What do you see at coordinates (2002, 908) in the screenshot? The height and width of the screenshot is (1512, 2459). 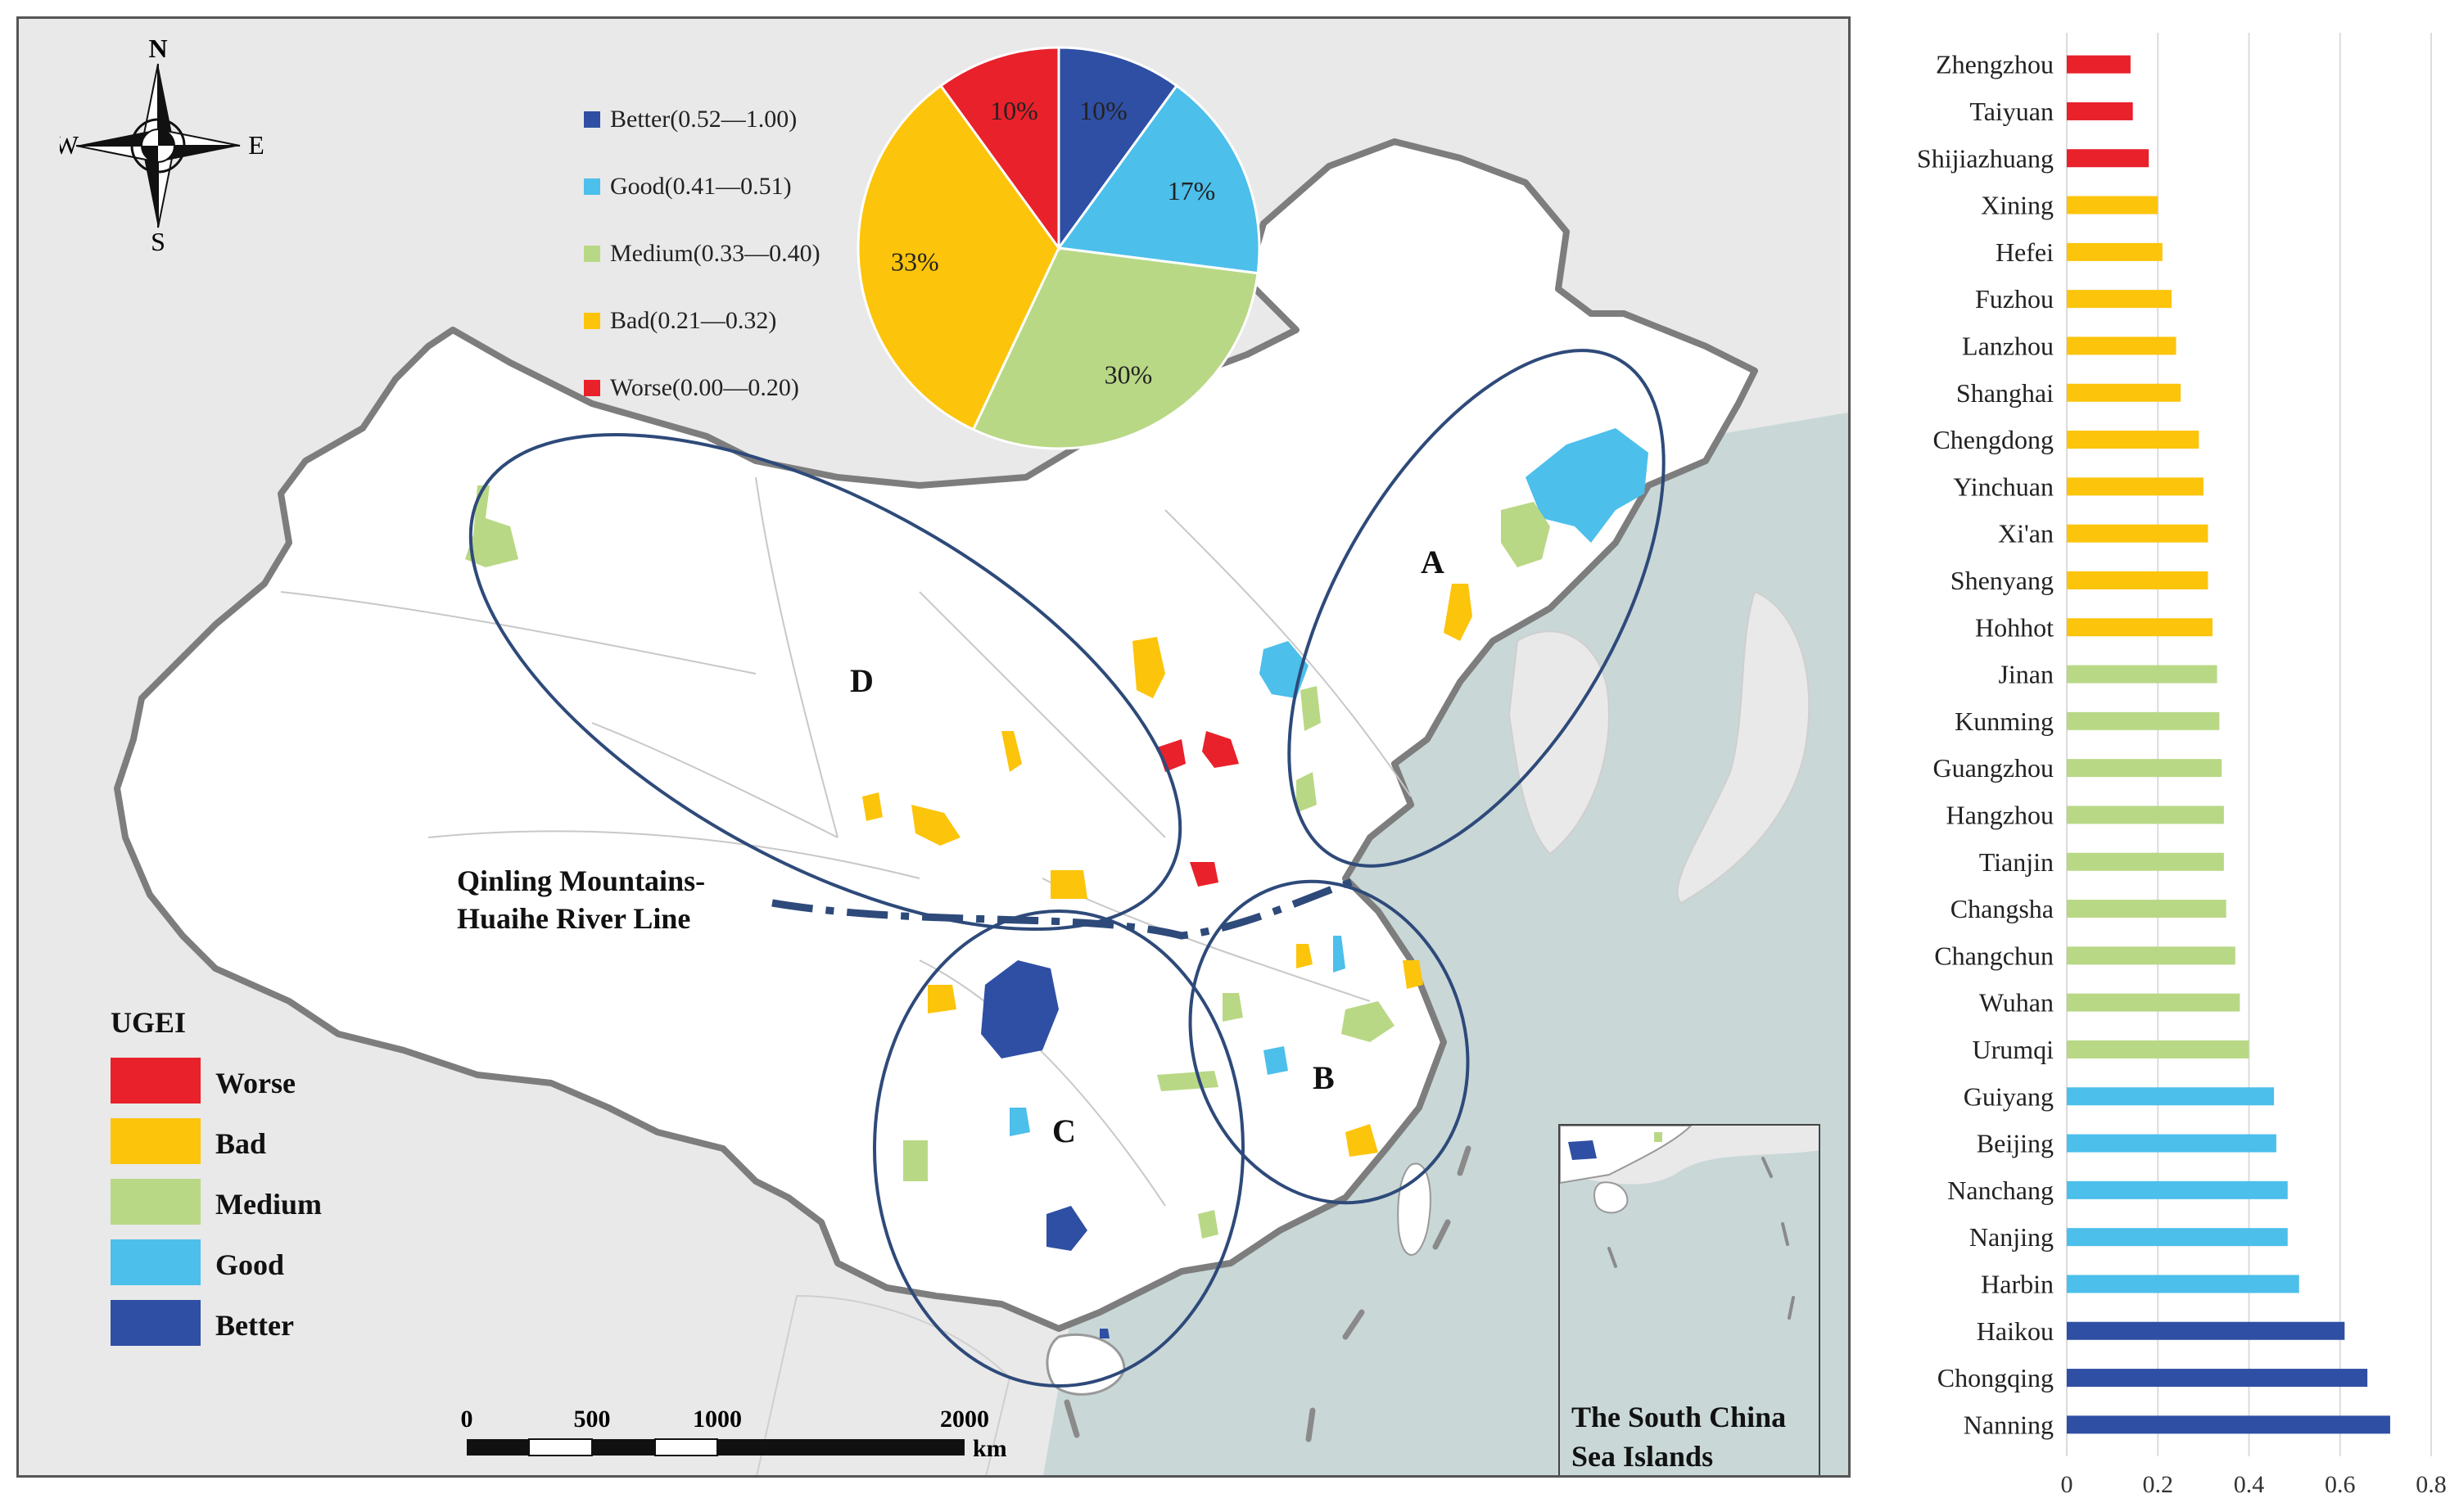 I see `bar-category-label: Changsha` at bounding box center [2002, 908].